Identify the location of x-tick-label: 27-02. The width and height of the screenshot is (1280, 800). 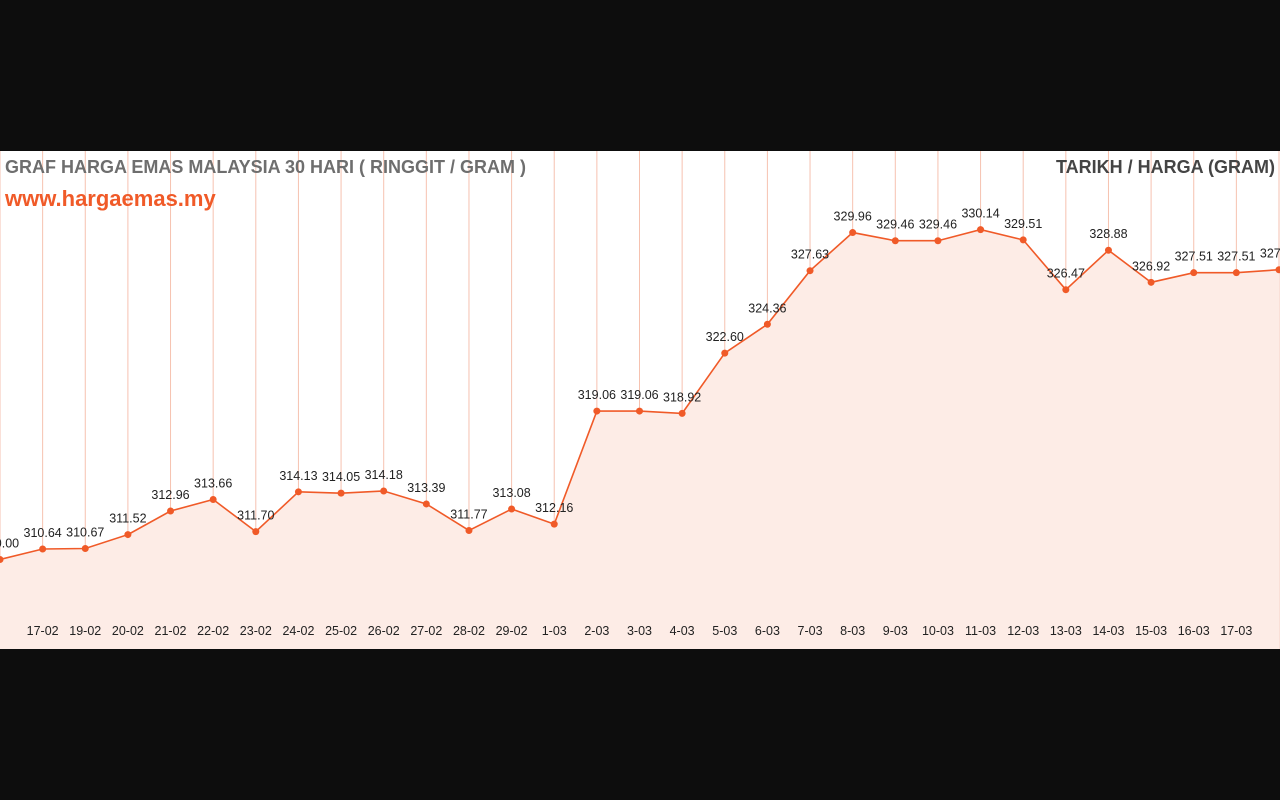
(426, 631).